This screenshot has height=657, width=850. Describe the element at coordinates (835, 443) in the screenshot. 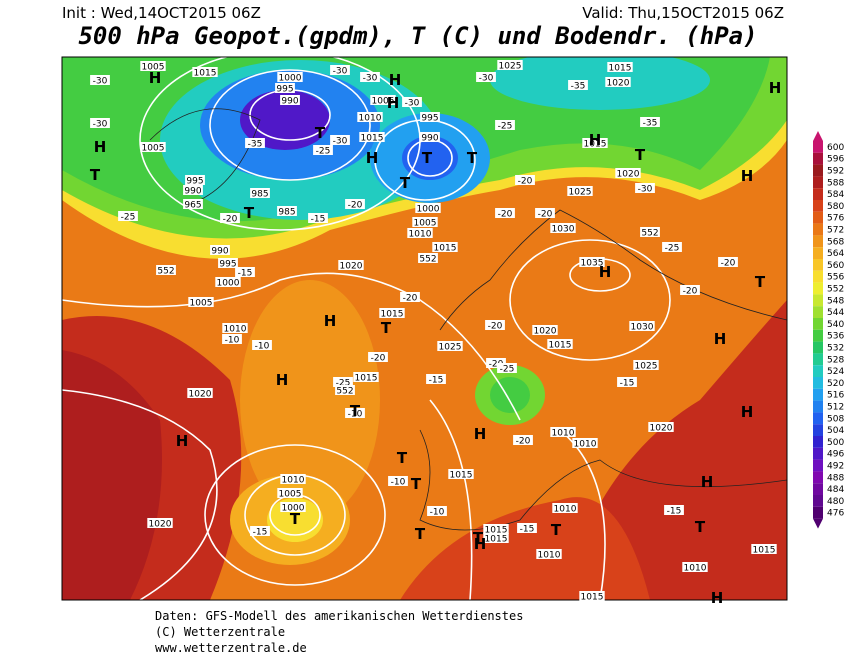

I see `legend-label: 500` at that location.